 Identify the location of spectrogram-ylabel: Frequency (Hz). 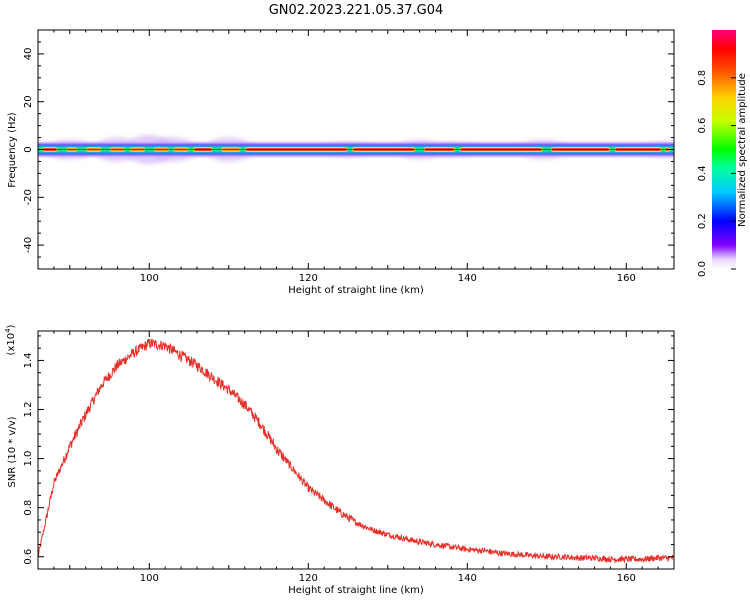
(12, 150).